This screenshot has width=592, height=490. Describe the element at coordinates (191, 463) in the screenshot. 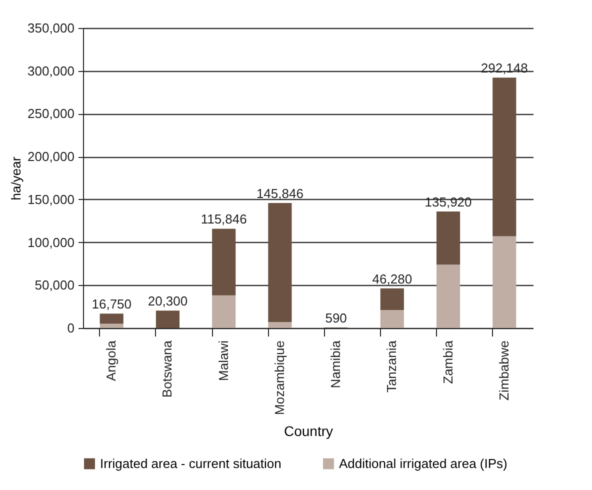

I see `legend-label: Irrigated area - current situation` at that location.